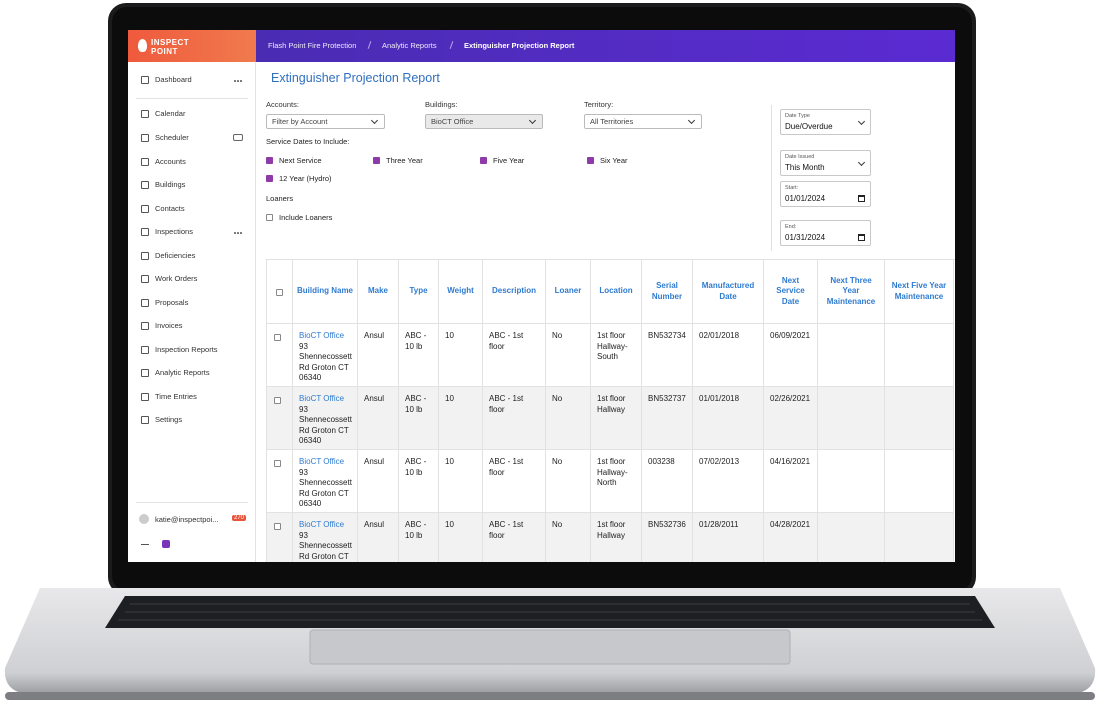 This screenshot has width=1100, height=725. What do you see at coordinates (791, 292) in the screenshot?
I see `column-header: Next Service Date` at bounding box center [791, 292].